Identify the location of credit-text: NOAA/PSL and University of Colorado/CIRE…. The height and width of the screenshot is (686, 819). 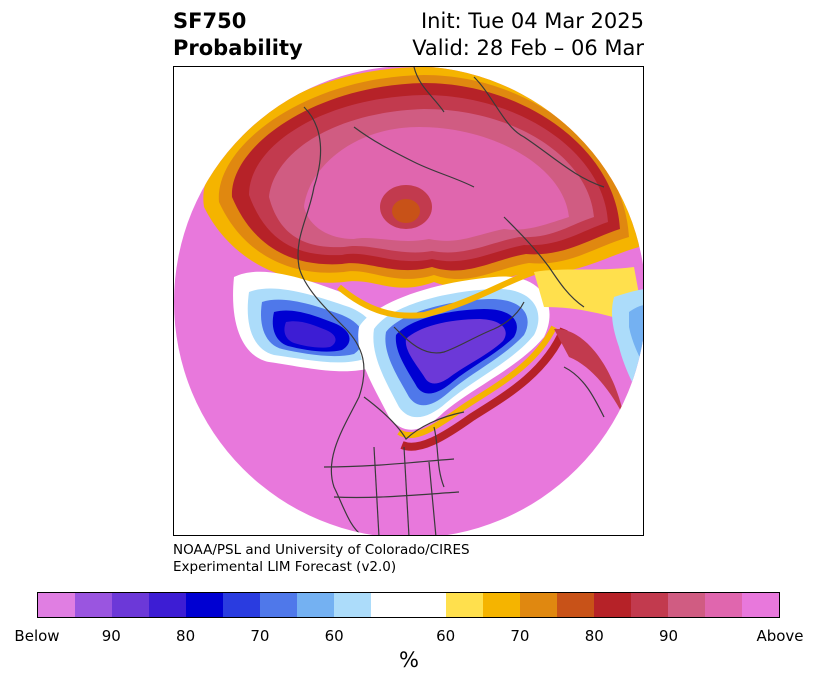
(321, 559).